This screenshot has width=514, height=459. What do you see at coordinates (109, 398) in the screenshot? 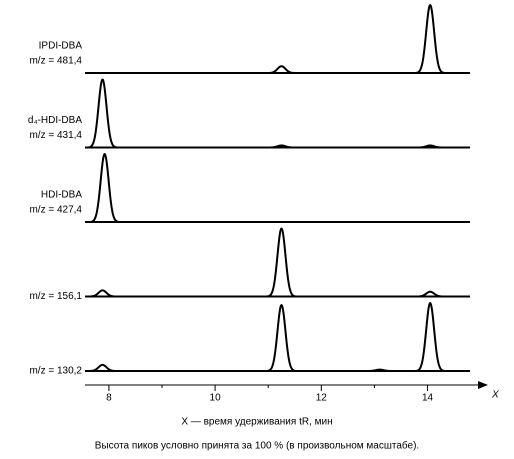
I see `x-tick-label: 8` at bounding box center [109, 398].